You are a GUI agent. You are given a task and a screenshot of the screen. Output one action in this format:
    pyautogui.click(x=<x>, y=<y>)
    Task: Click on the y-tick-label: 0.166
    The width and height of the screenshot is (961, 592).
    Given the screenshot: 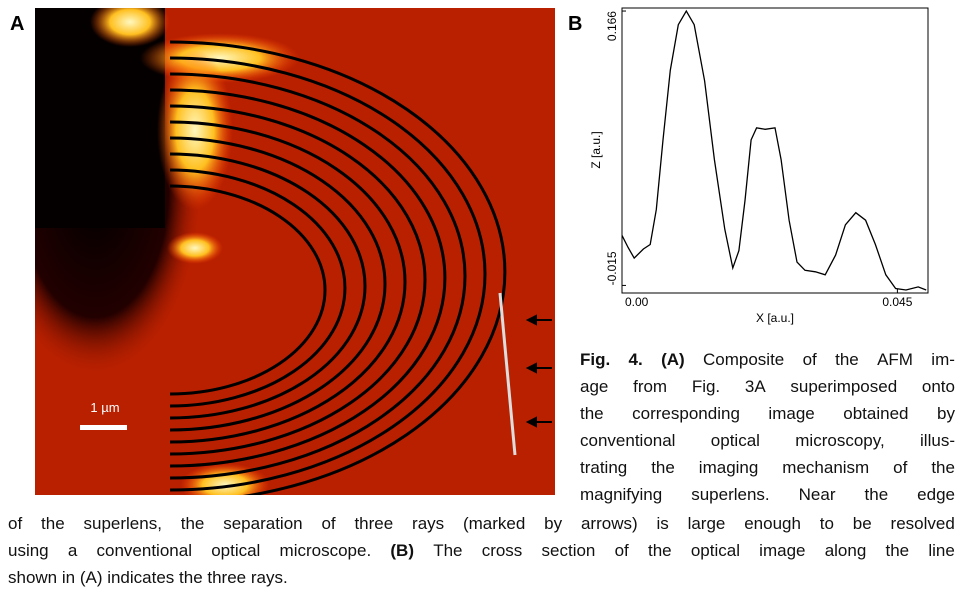 What is the action you would take?
    pyautogui.click(x=612, y=26)
    